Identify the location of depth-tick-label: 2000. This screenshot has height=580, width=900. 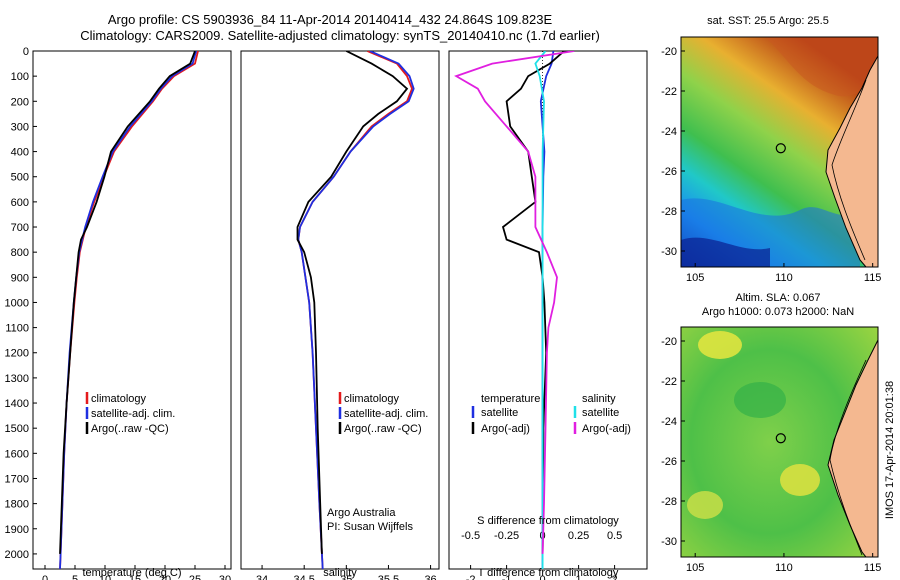
(17, 555).